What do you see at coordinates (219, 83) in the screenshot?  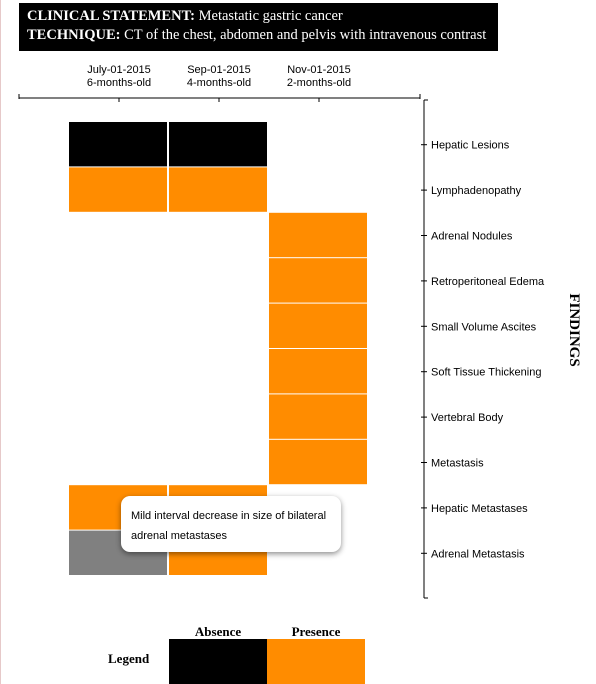 I see `column-age-label: 4-months-old` at bounding box center [219, 83].